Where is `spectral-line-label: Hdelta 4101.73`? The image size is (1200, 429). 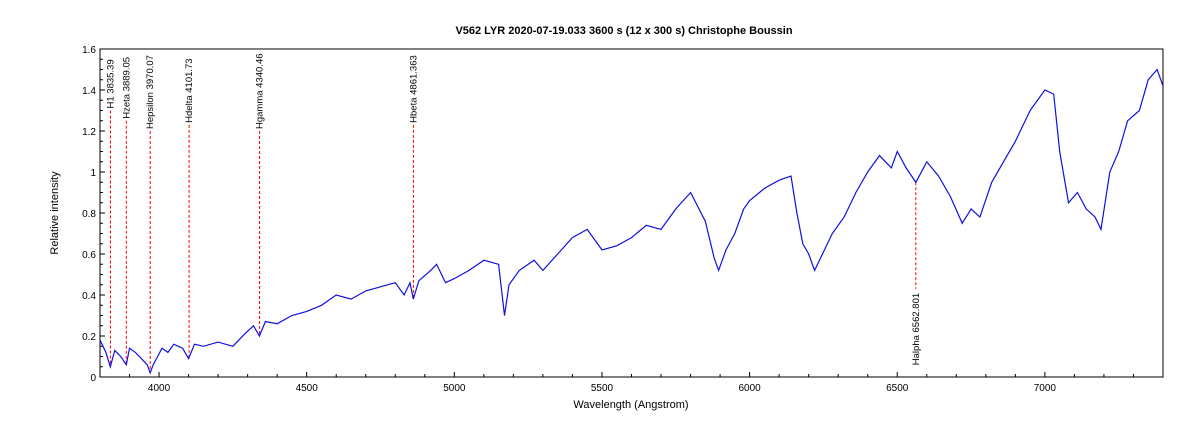
spectral-line-label: Hdelta 4101.73 is located at coordinates (189, 90).